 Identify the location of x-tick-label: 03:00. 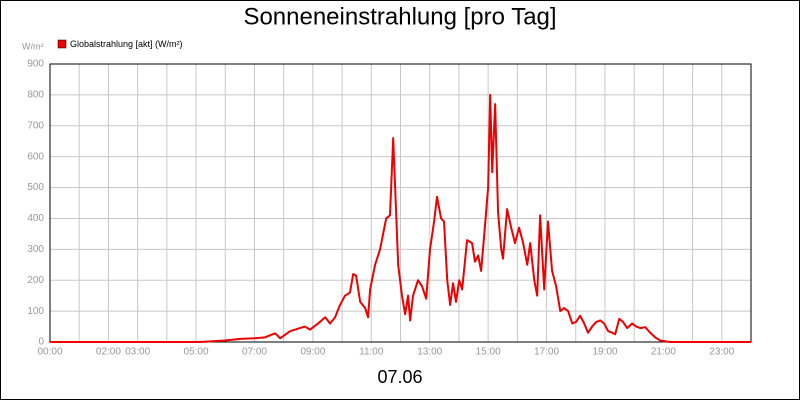
(137, 352).